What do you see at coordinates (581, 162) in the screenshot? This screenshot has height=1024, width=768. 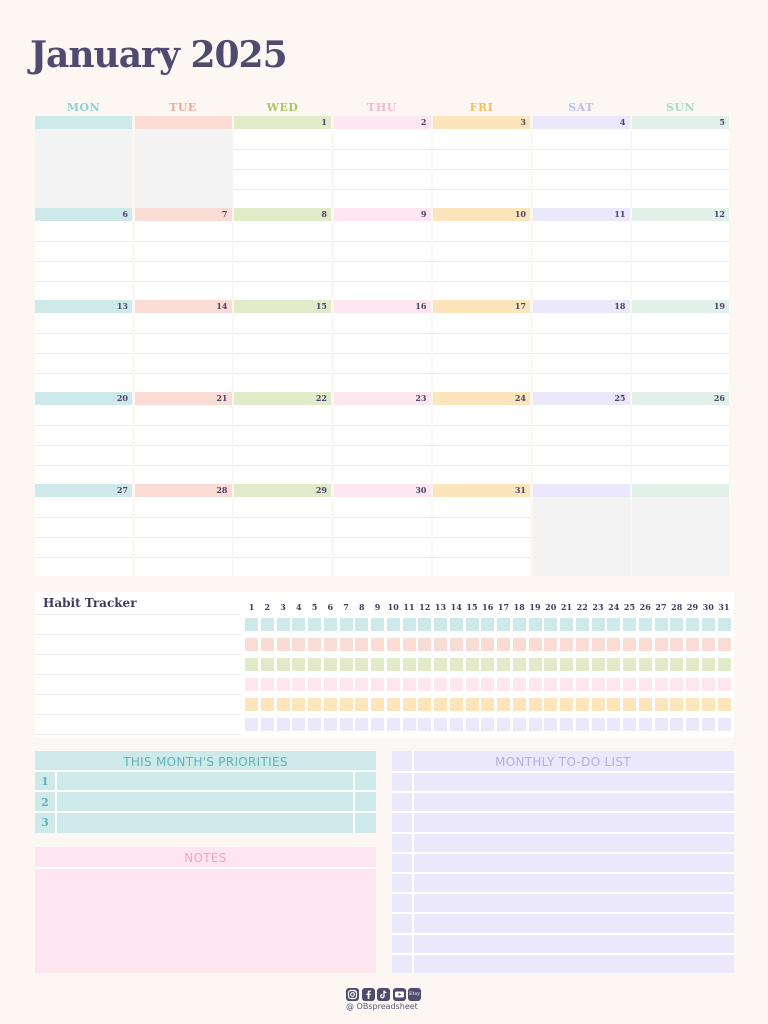 I see `day-cell: 4` at bounding box center [581, 162].